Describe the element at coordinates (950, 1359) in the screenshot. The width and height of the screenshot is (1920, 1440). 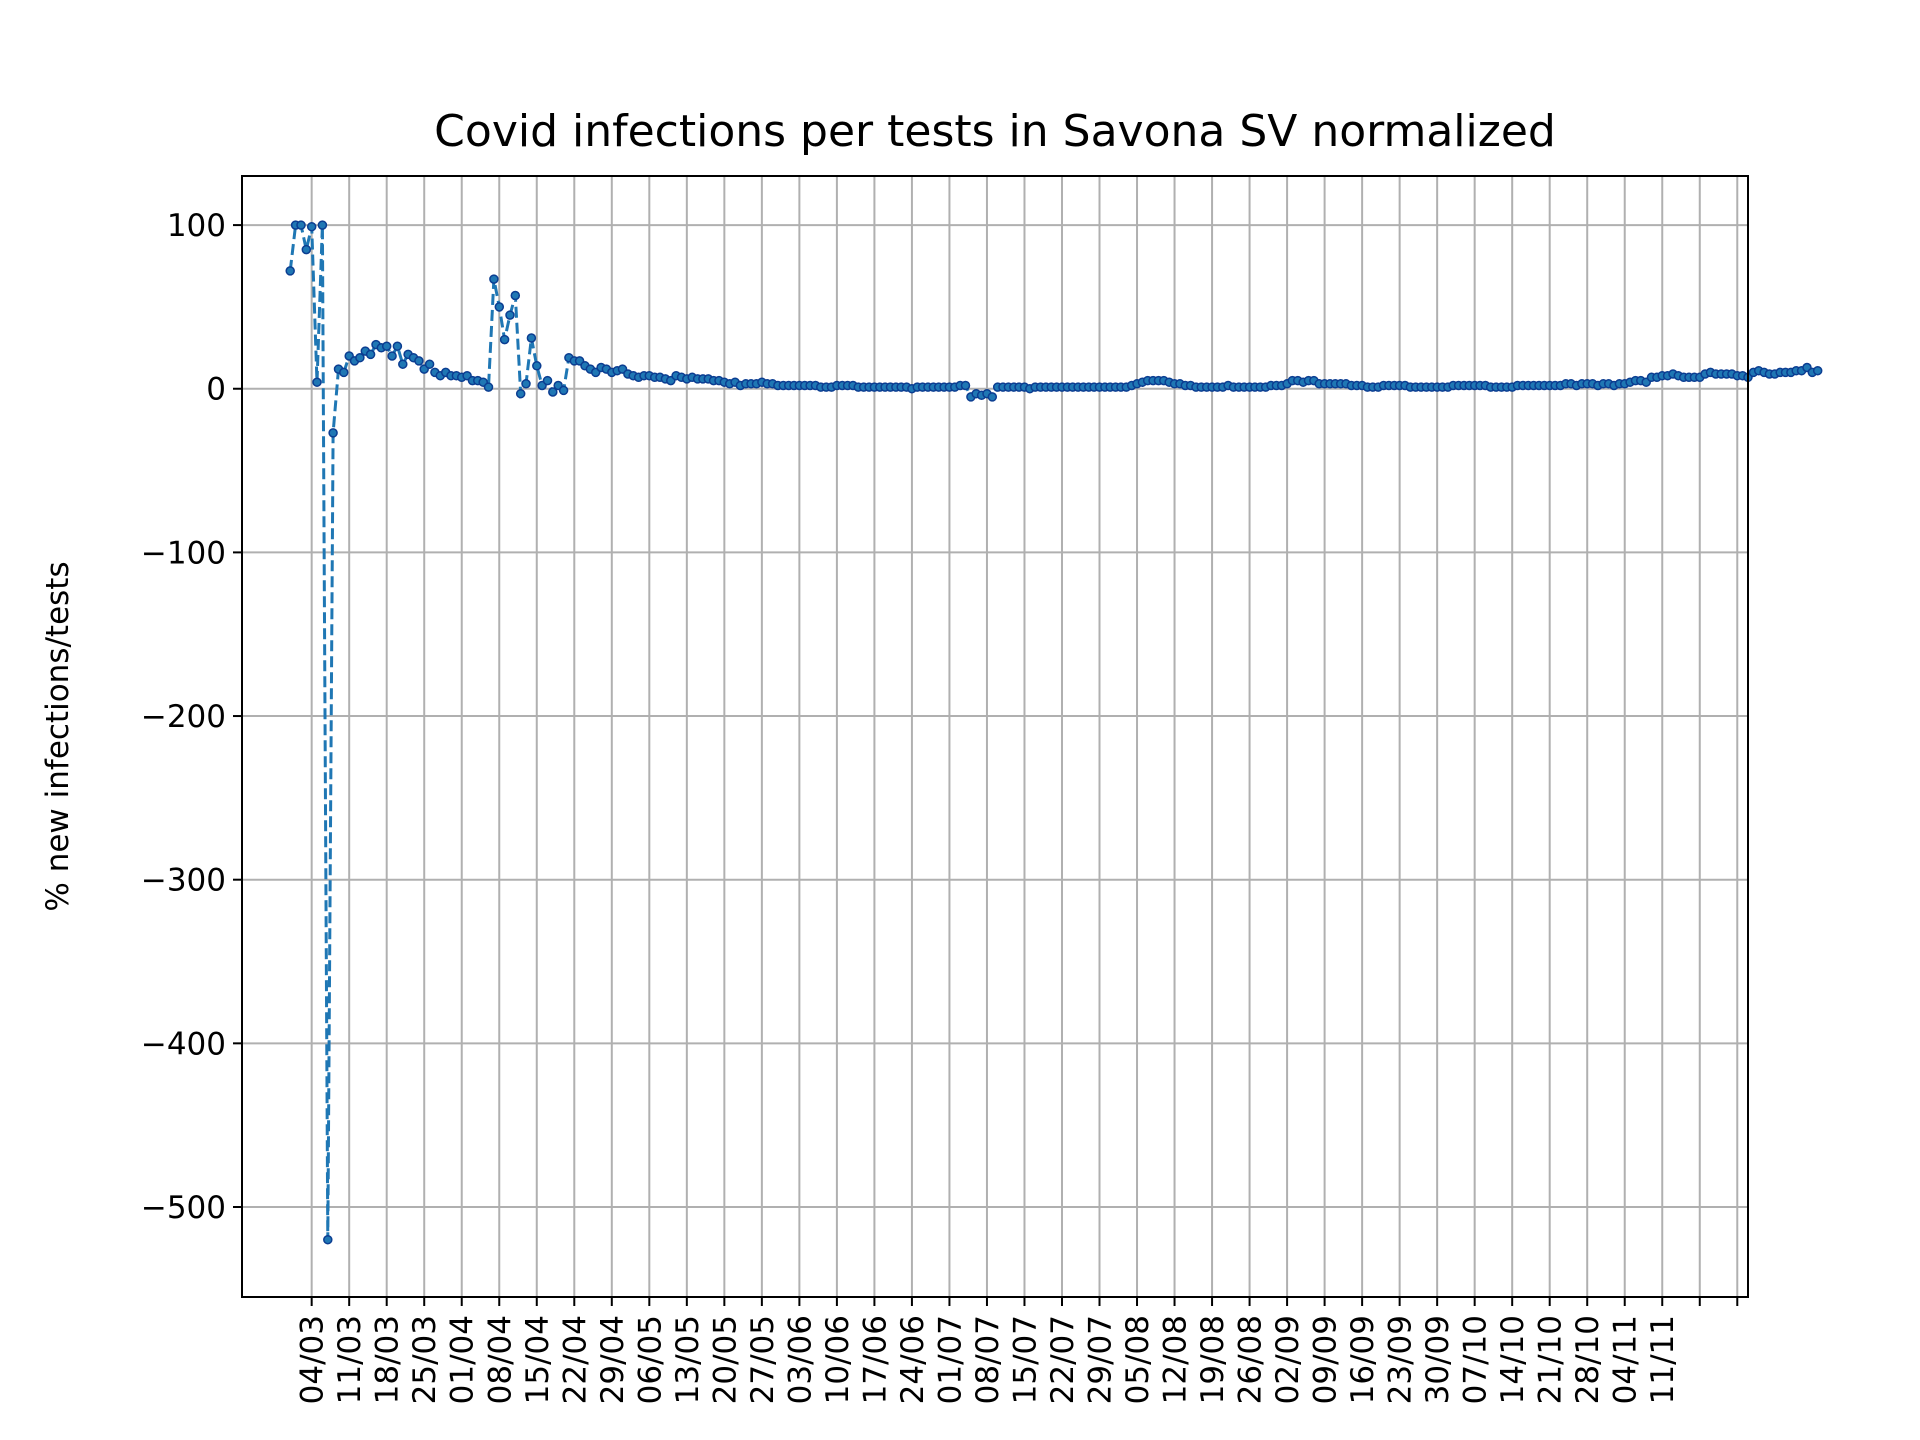
I see `x-tick-label: 01/07` at that location.